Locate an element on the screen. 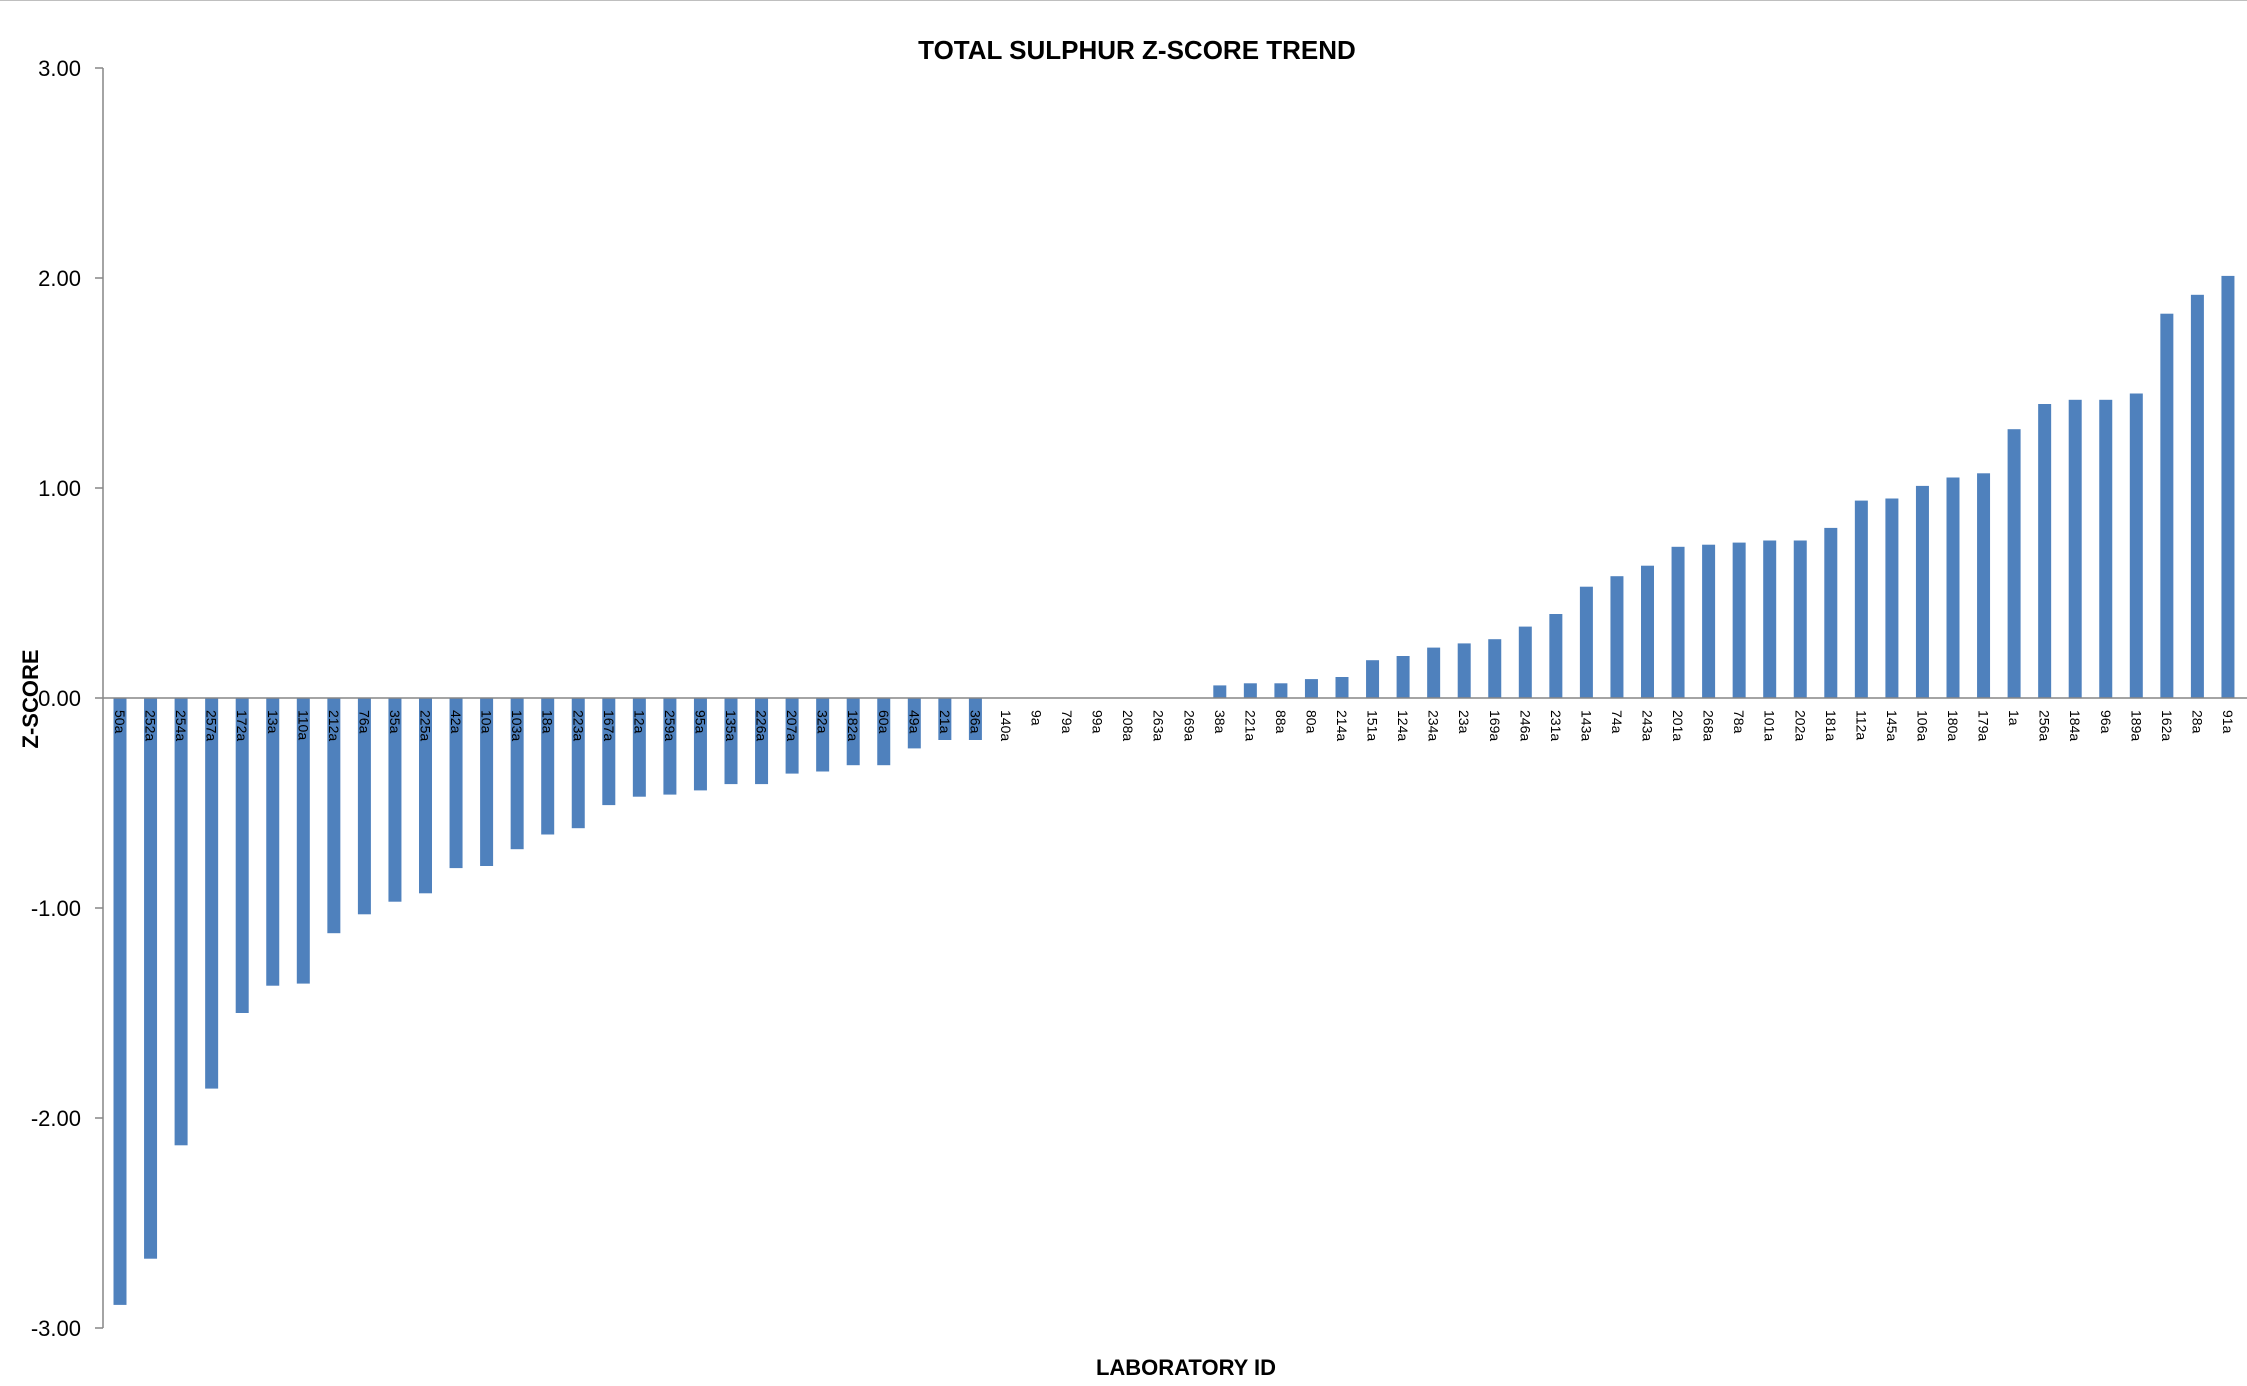 This screenshot has width=2247, height=1386. category-label: 263a is located at coordinates (1159, 725).